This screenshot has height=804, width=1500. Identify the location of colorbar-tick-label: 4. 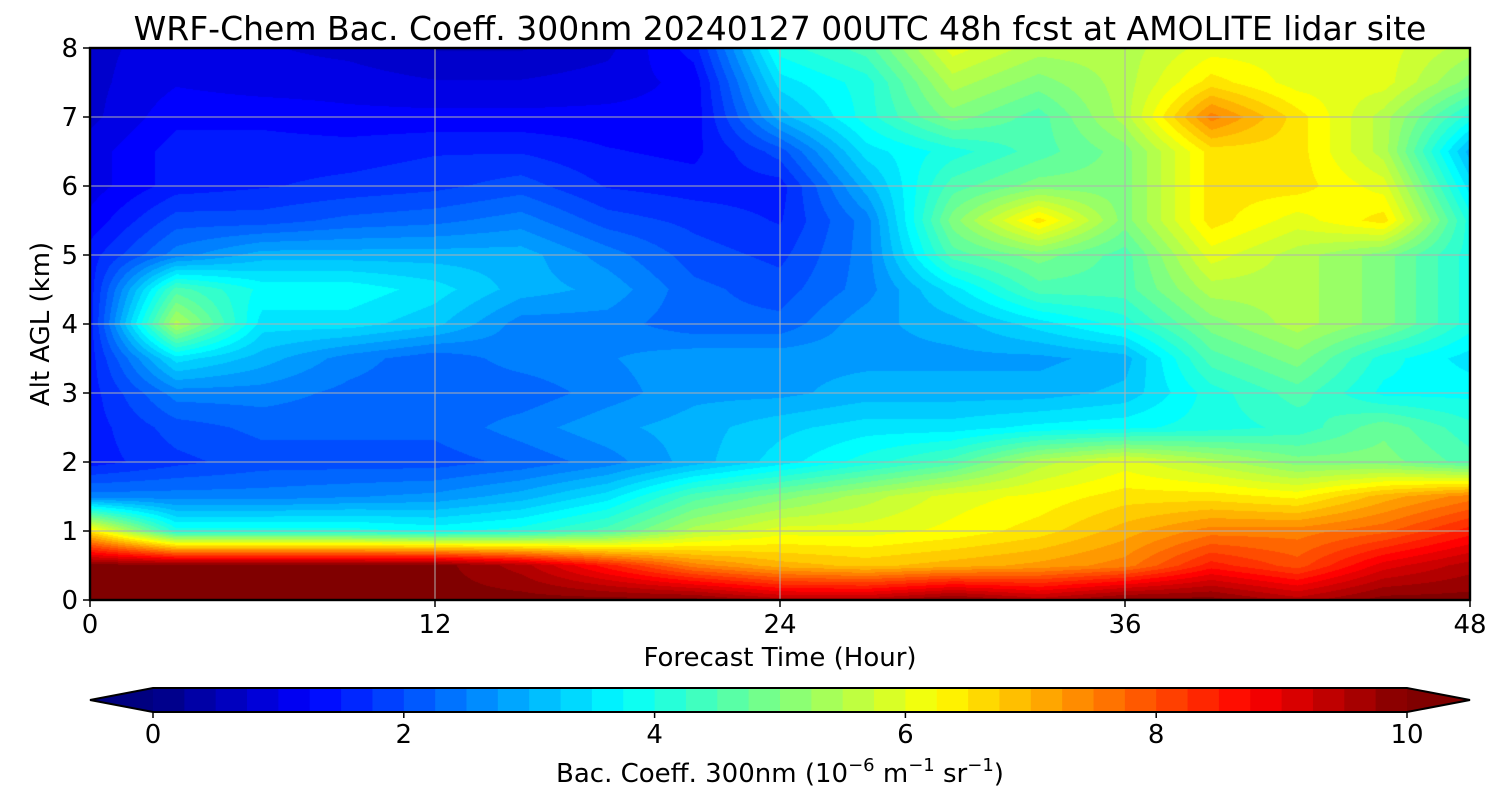
(654, 735).